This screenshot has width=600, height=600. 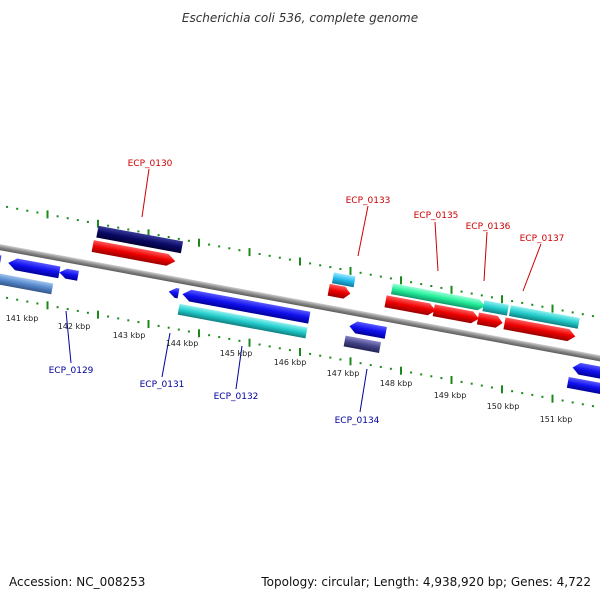 What do you see at coordinates (438, 297) in the screenshot?
I see `gene-ecp-0135-outer` at bounding box center [438, 297].